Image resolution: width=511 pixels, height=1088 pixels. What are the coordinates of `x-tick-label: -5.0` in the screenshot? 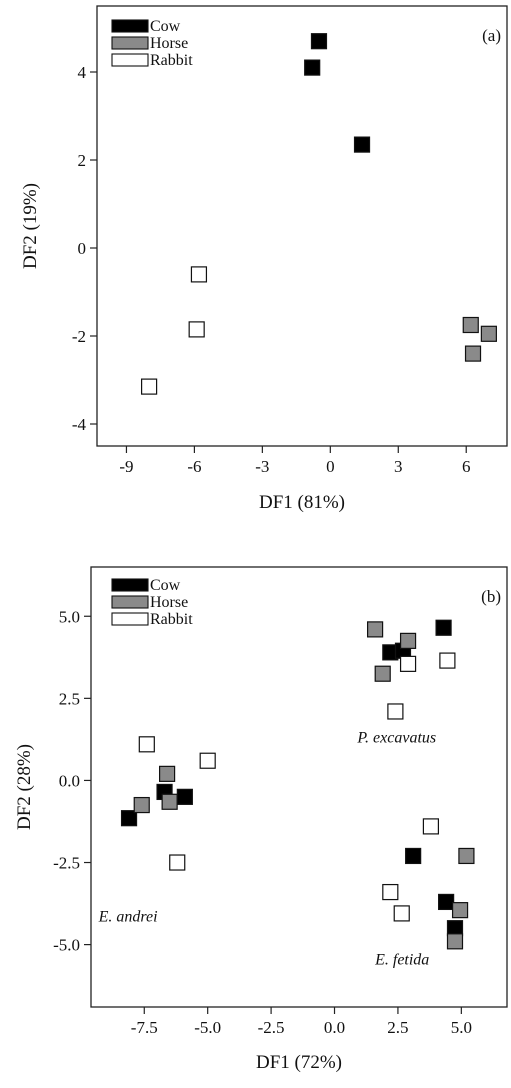 It's located at (207, 1027).